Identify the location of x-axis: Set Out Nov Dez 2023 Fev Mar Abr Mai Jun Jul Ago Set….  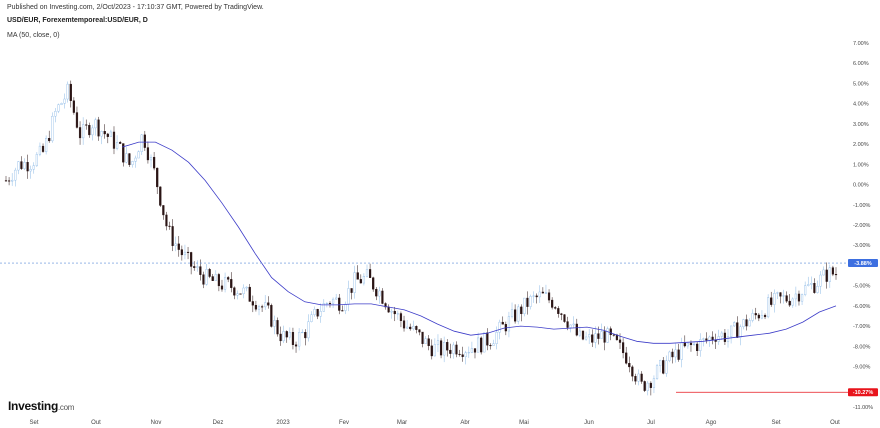
(434, 423).